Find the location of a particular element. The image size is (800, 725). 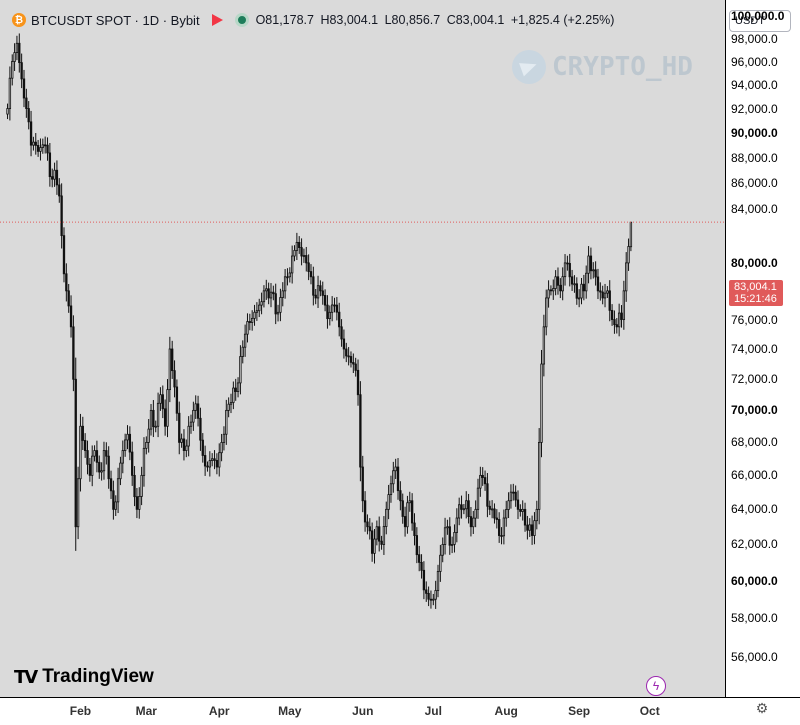

time-axis is located at coordinates (400, 711).